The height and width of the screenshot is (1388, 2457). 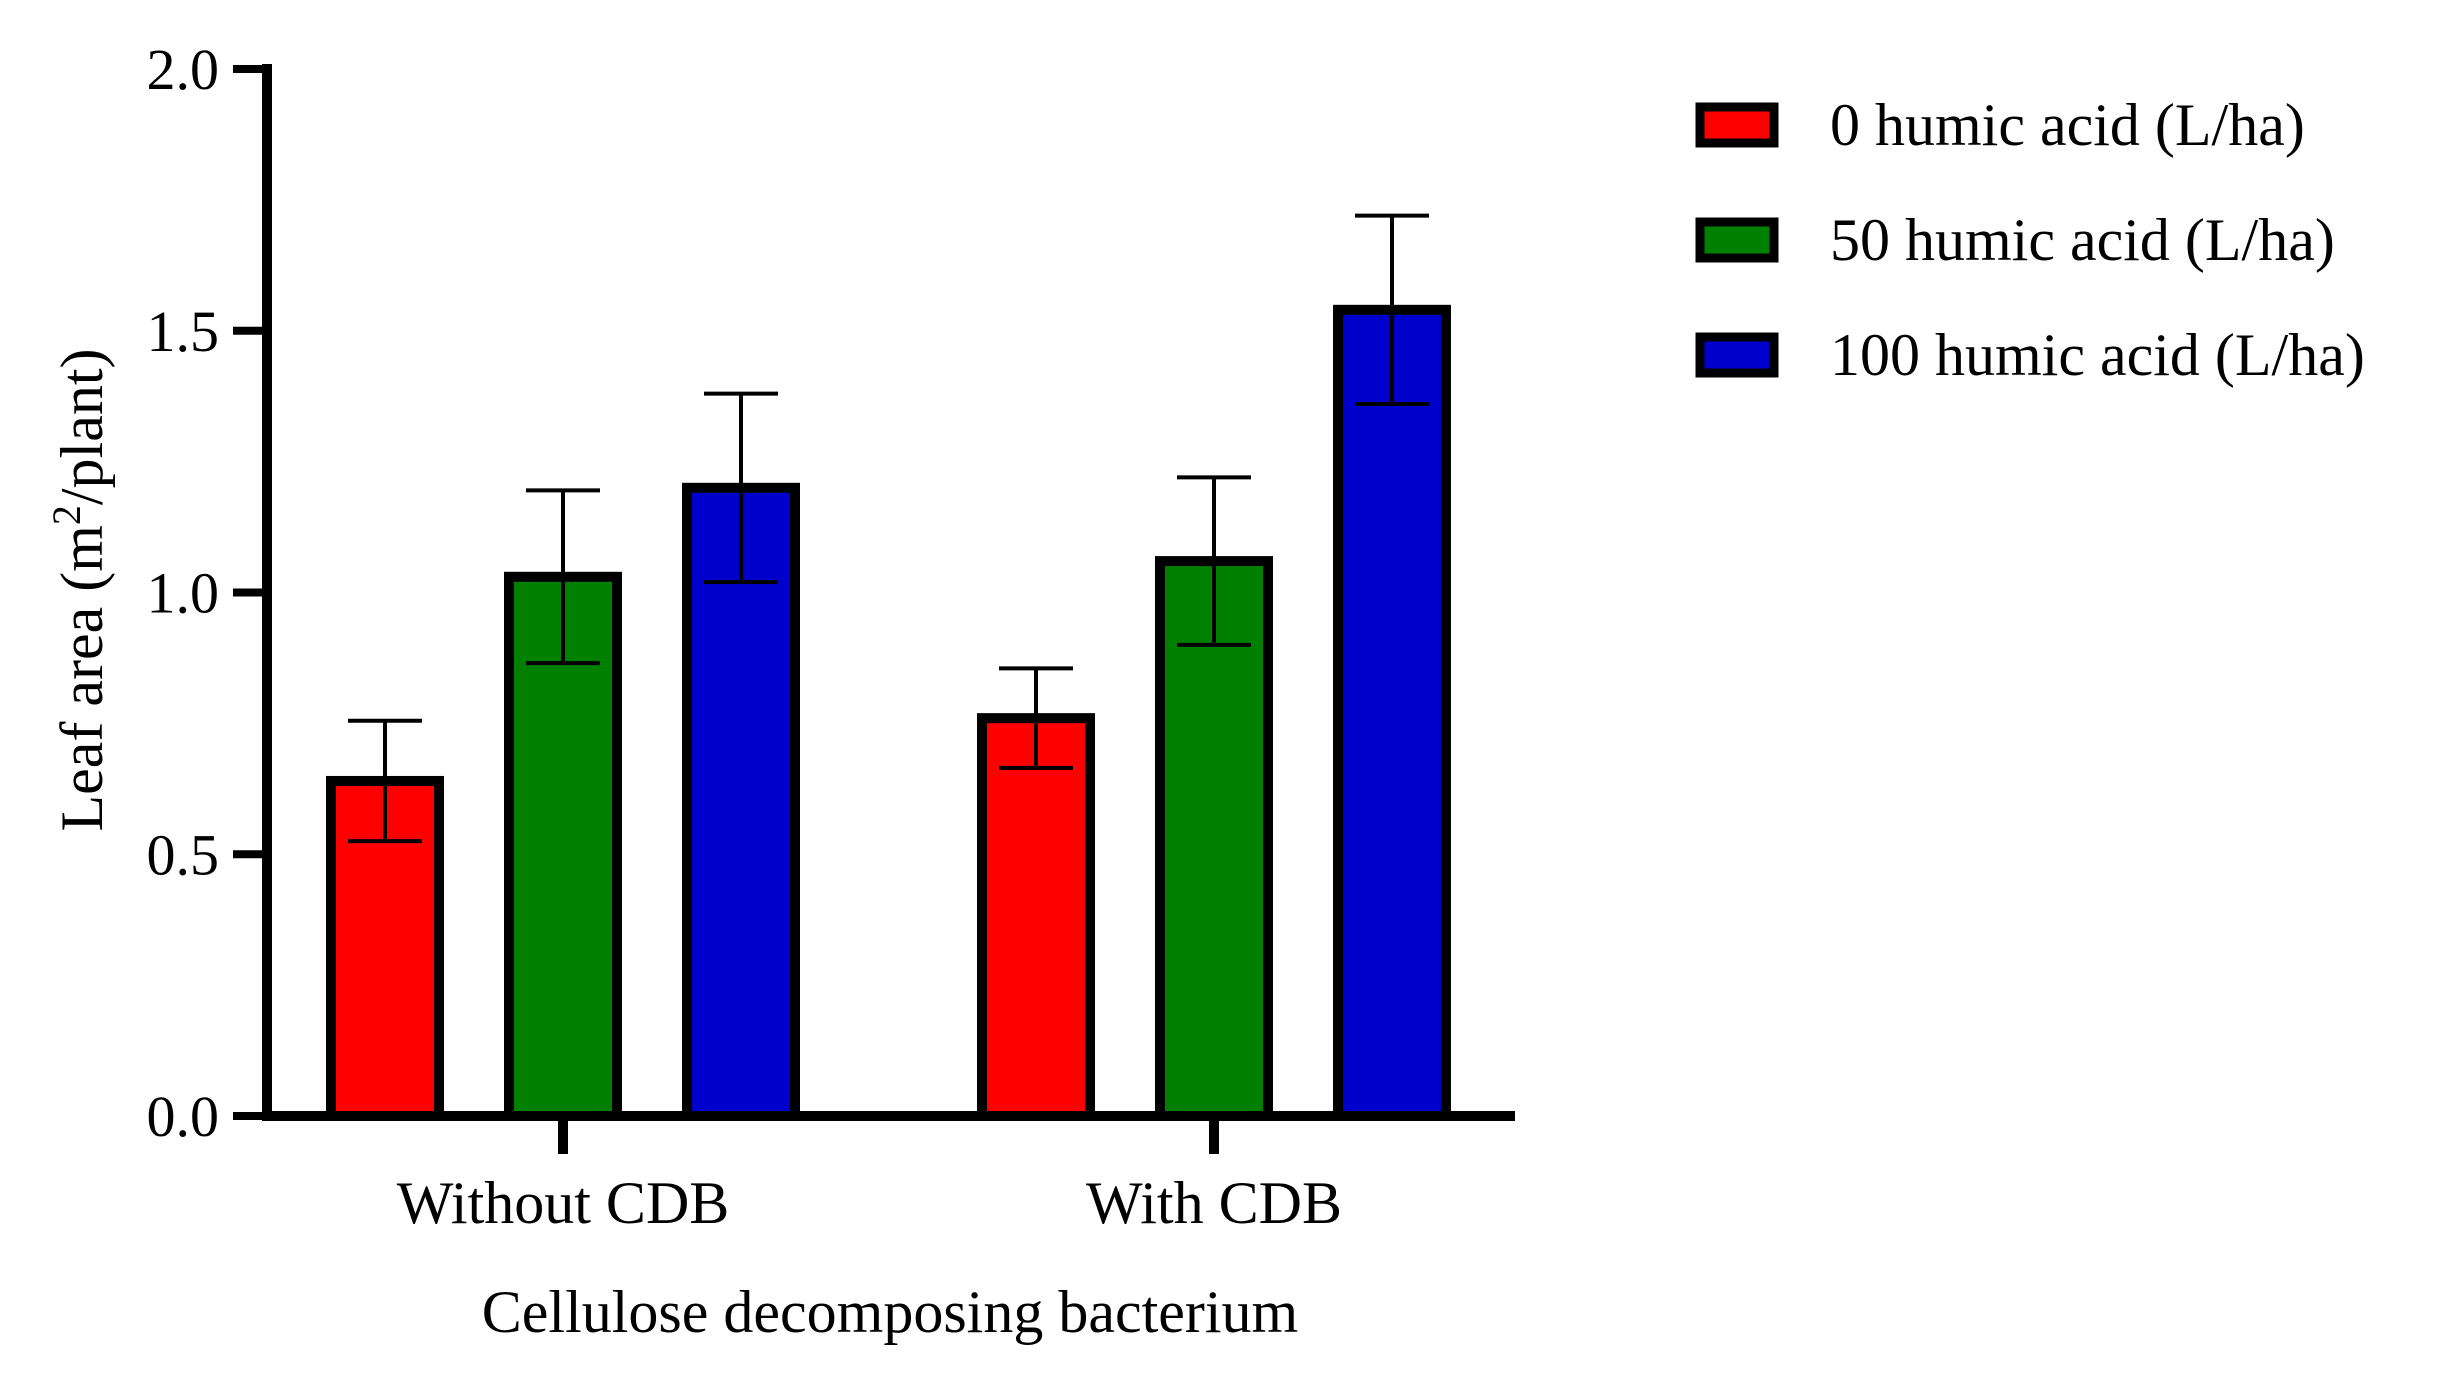 I want to click on y-tick-label-1: 0.5, so click(x=183, y=854).